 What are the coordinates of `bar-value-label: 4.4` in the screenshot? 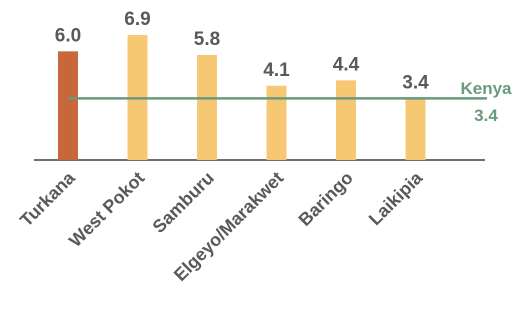 It's located at (346, 64).